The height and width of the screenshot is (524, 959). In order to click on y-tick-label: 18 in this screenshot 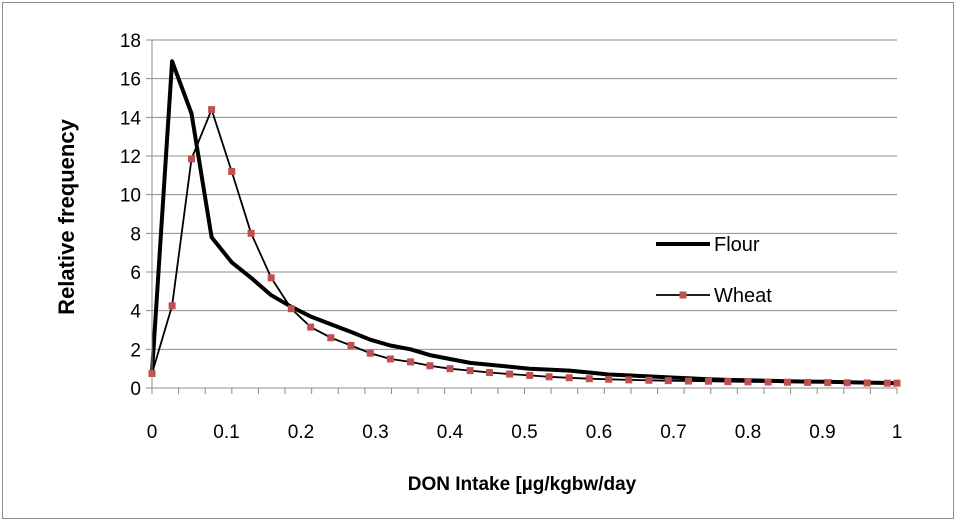, I will do `click(130, 41)`.